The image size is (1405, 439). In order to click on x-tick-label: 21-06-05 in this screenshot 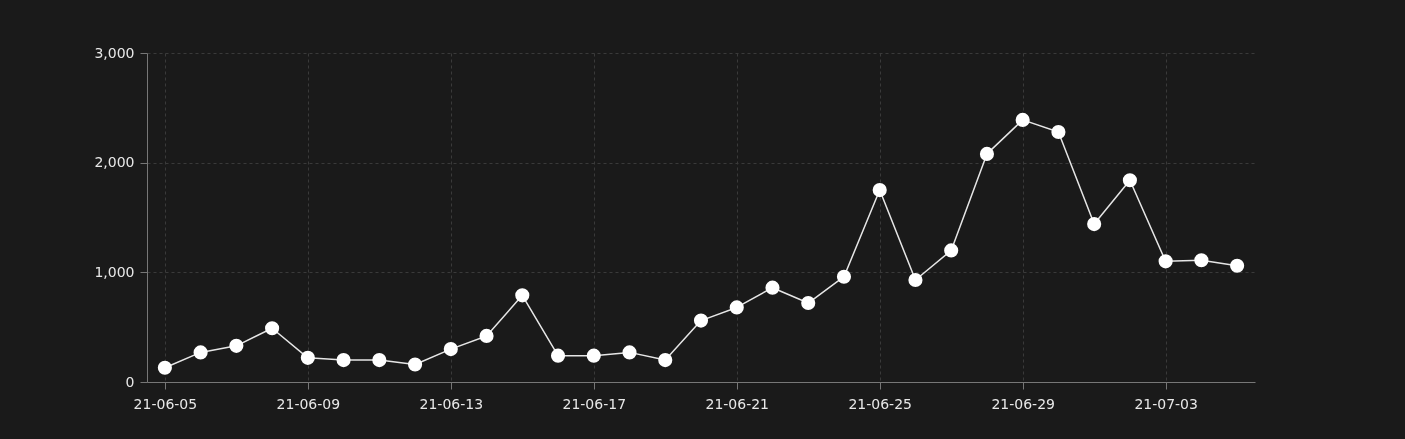, I will do `click(165, 403)`.